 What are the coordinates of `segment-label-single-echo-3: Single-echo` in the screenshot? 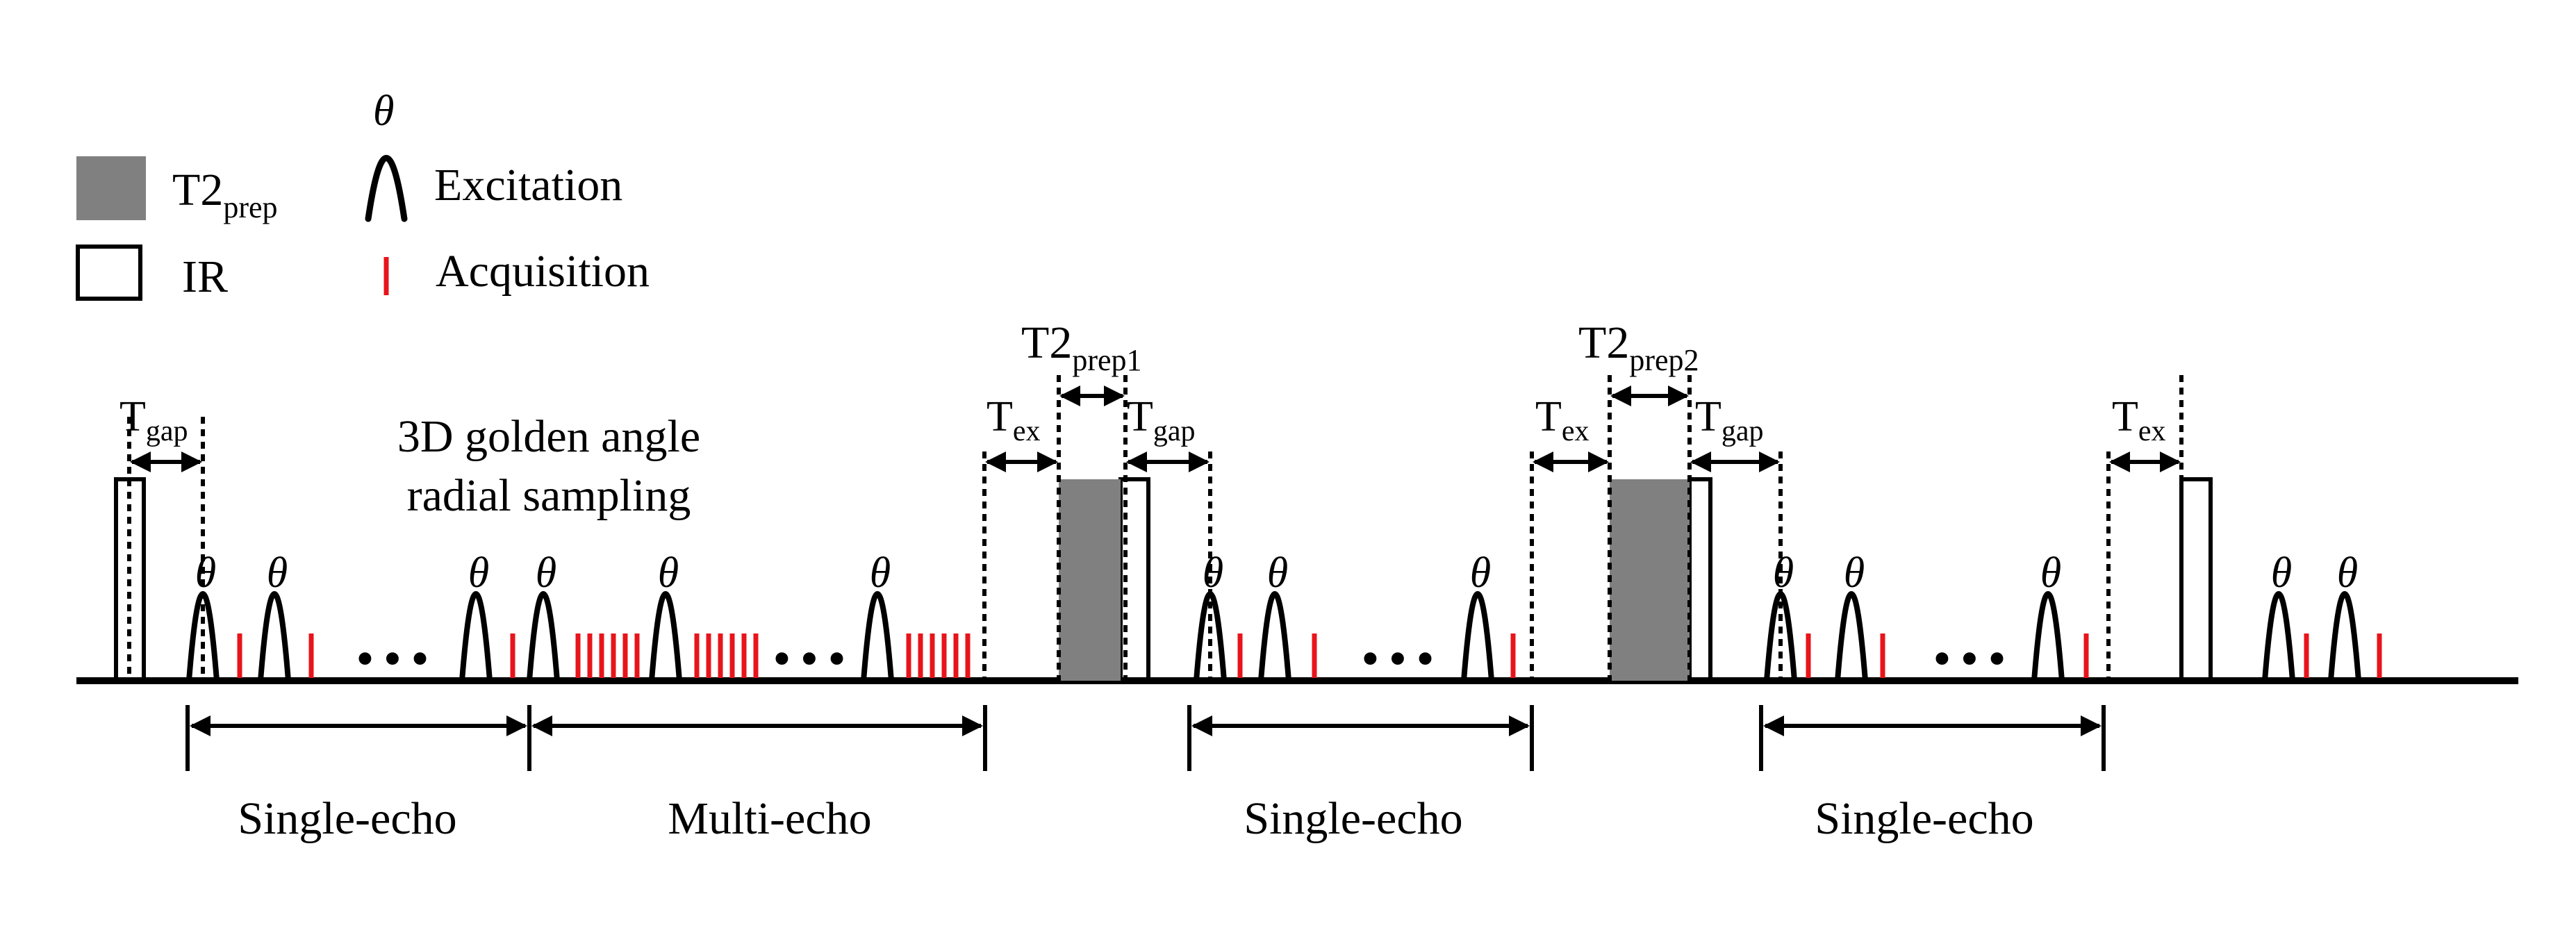 It's located at (1924, 819).